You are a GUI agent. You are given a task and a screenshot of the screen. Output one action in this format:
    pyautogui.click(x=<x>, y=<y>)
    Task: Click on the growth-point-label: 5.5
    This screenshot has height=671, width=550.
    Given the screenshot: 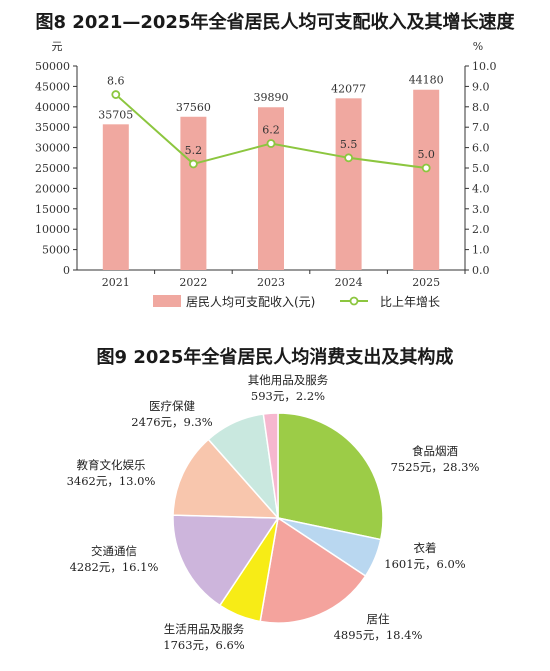 What is the action you would take?
    pyautogui.click(x=349, y=144)
    